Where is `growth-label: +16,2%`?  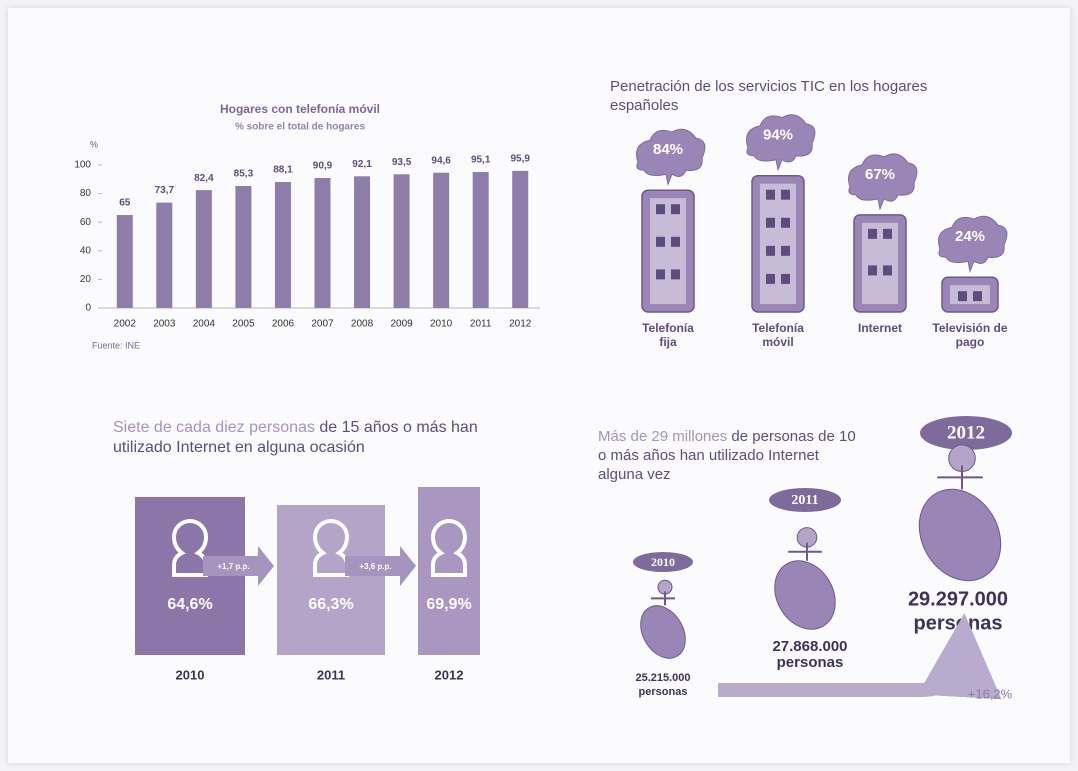
growth-label: +16,2% is located at coordinates (990, 693).